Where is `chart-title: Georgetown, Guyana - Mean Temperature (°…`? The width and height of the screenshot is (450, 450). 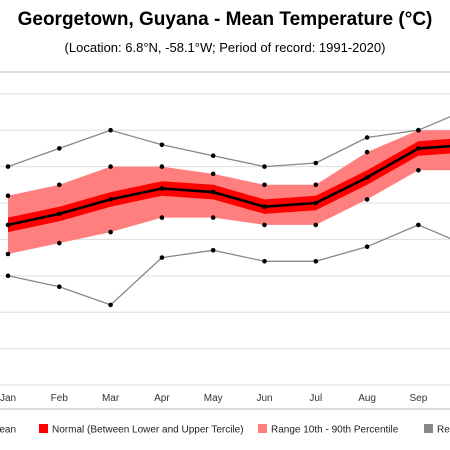
chart-title: Georgetown, Guyana - Mean Temperature (°… is located at coordinates (225, 19).